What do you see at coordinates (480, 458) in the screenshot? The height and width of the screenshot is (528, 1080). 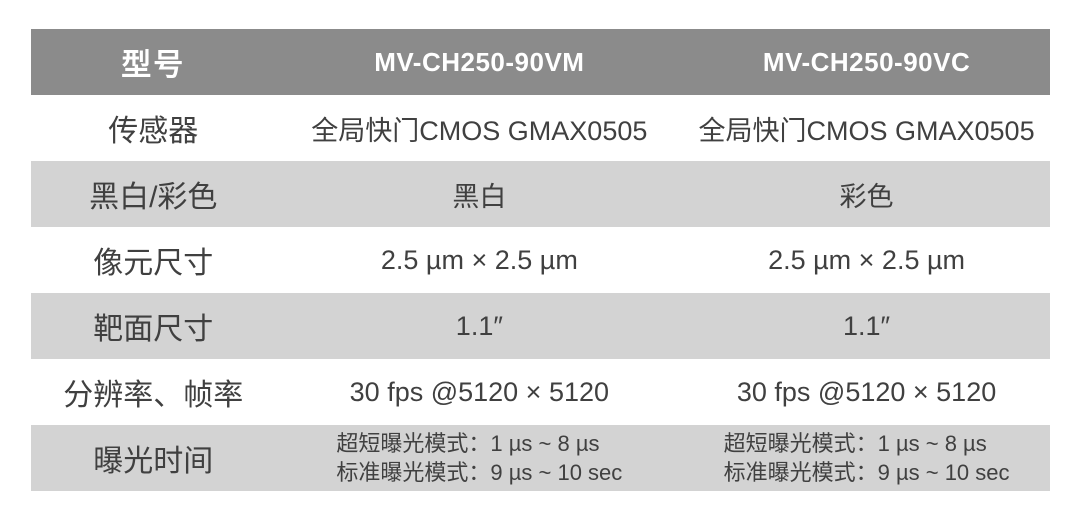 I see `exposure-value-vm: 超短曝光模式：1 µs ~ 8 µs 标准曝光模式：9 µs ~ 10 sec` at bounding box center [480, 458].